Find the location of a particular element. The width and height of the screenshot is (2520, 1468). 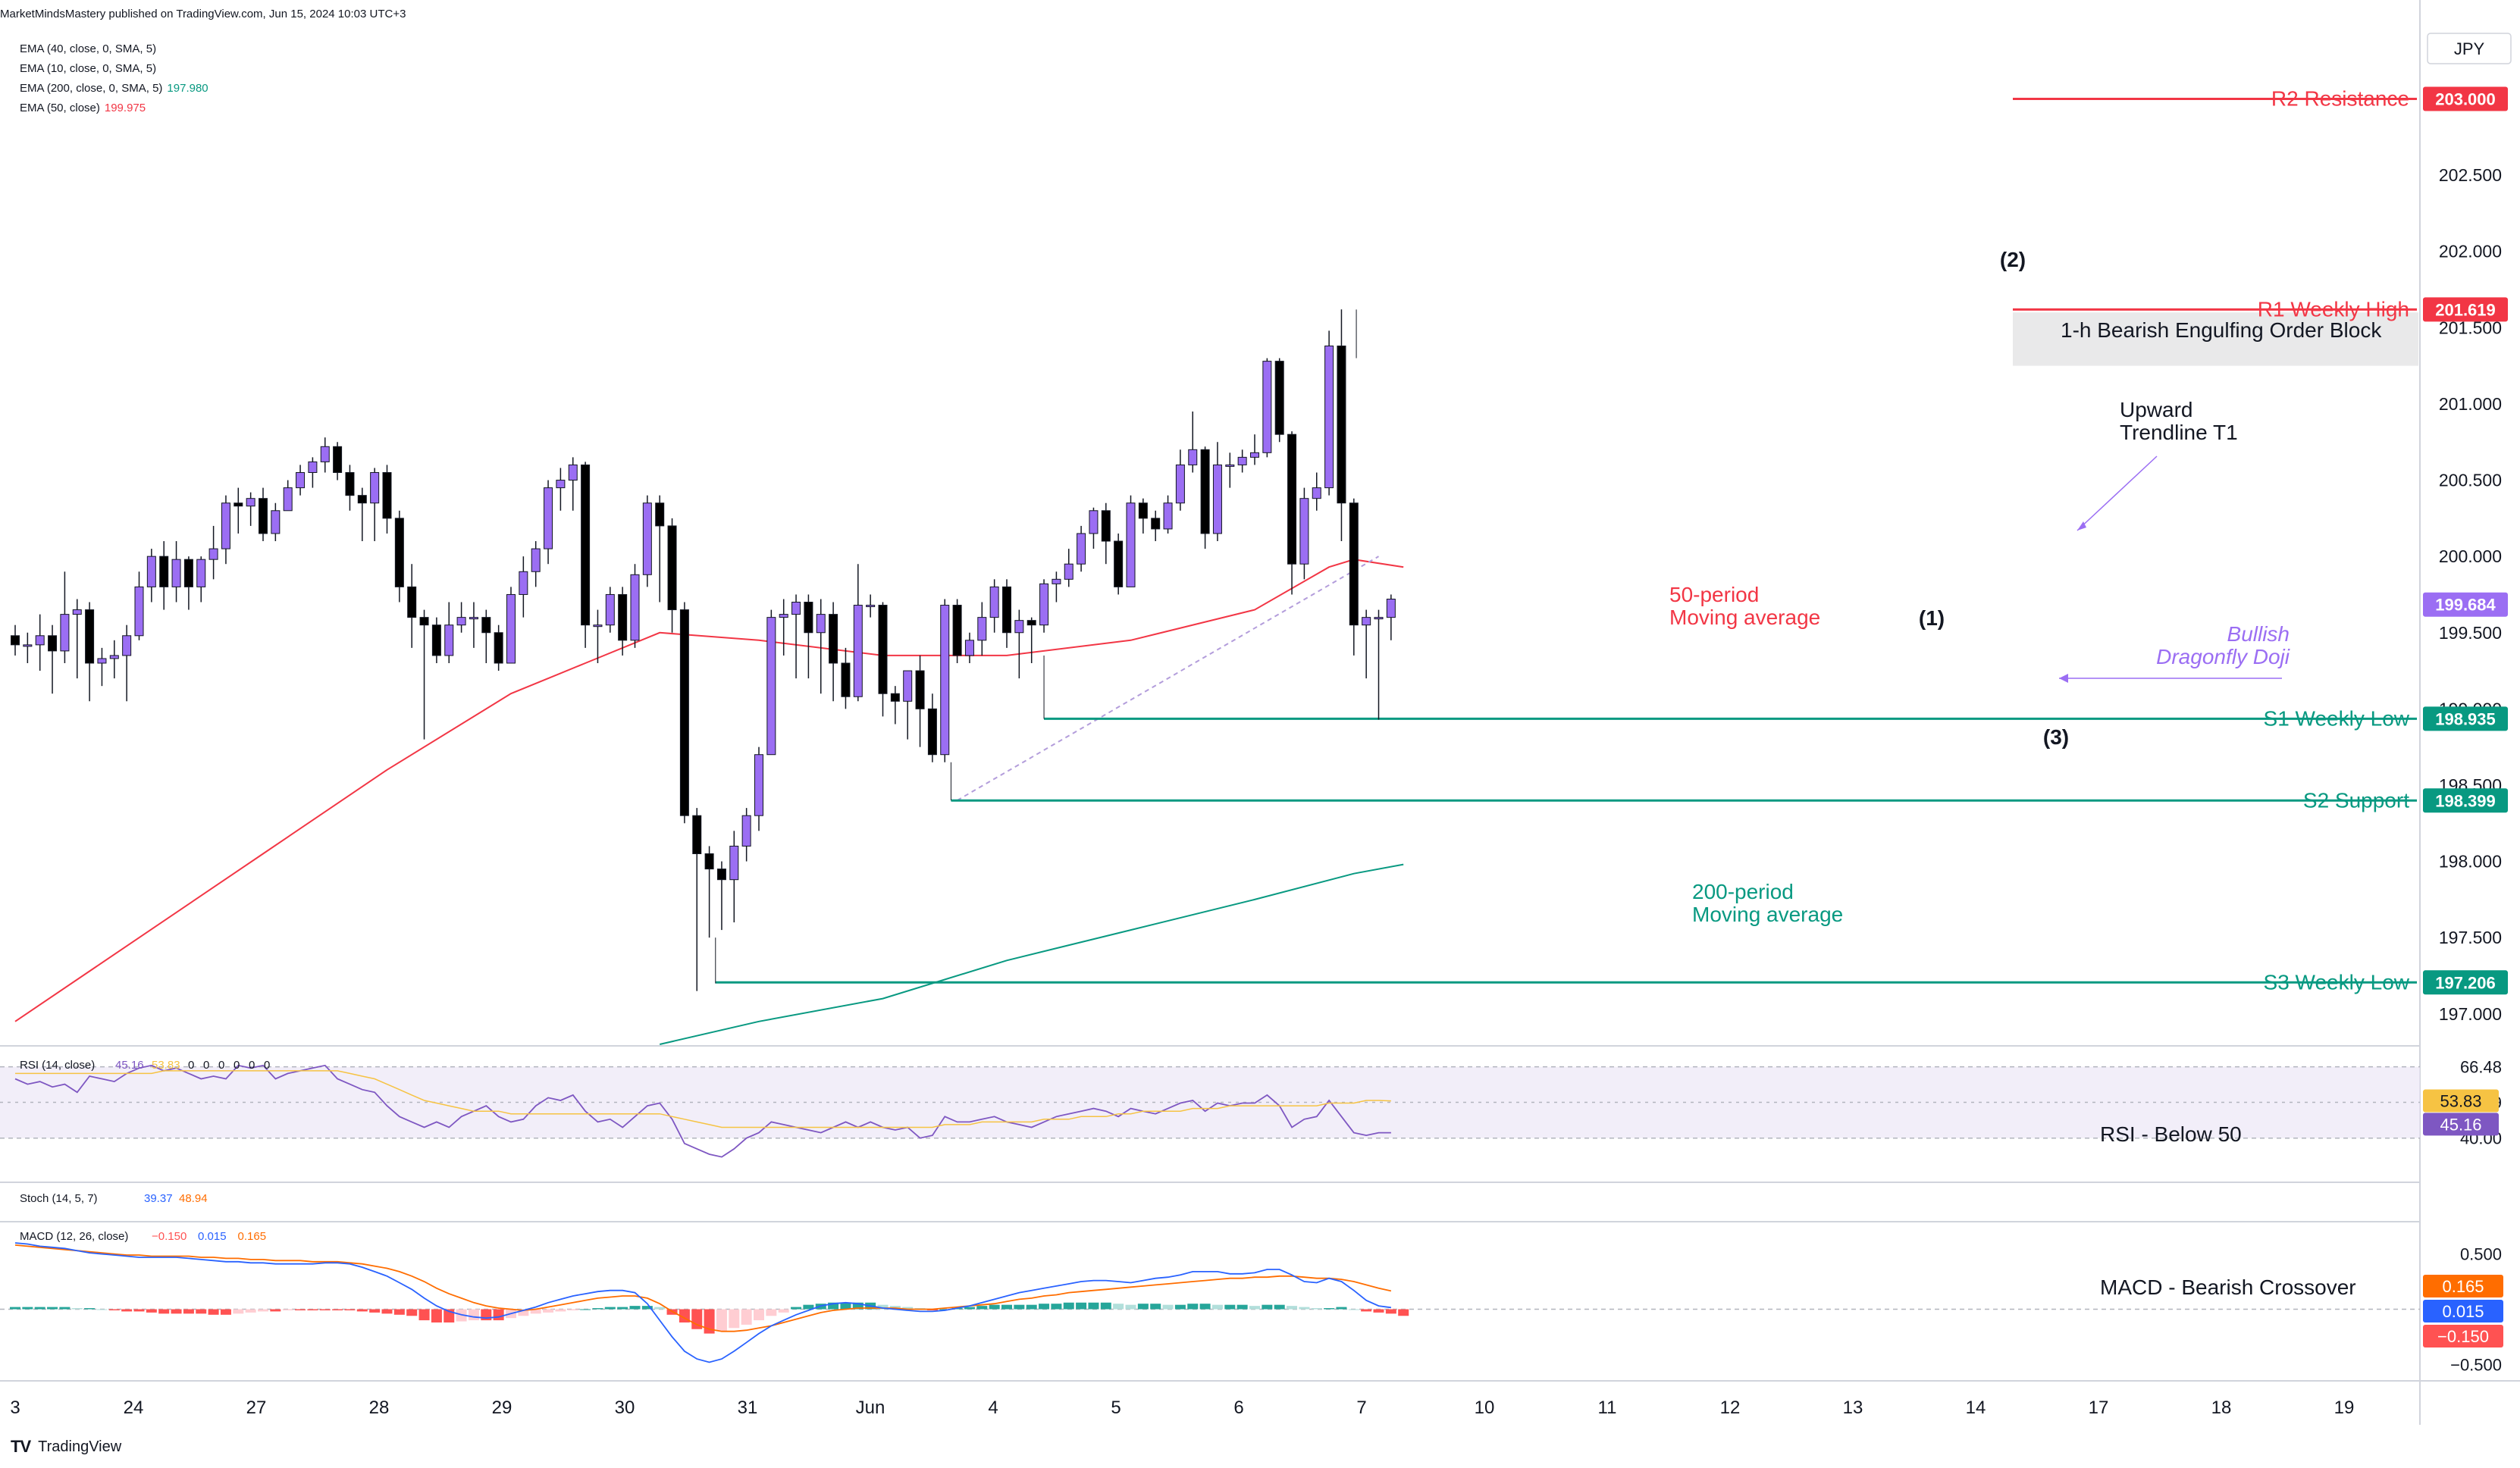

time-tick-label: 28 is located at coordinates (379, 1408).